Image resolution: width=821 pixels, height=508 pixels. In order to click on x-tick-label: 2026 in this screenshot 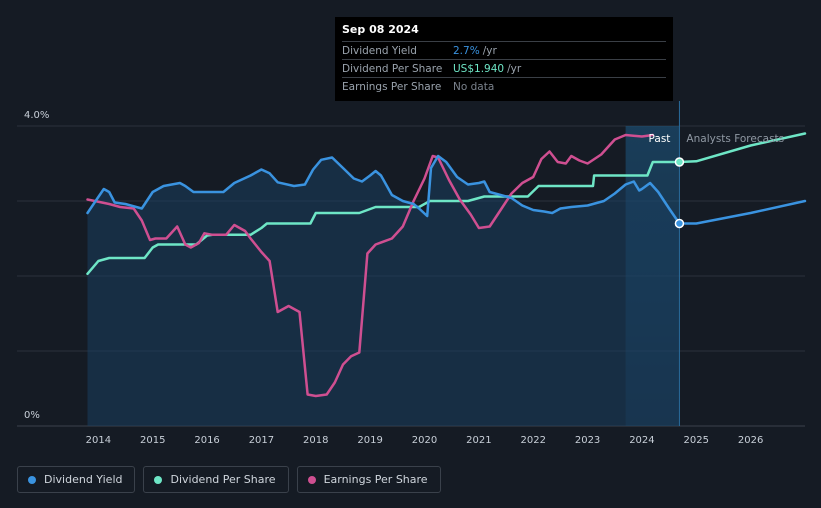, I will do `click(750, 440)`.